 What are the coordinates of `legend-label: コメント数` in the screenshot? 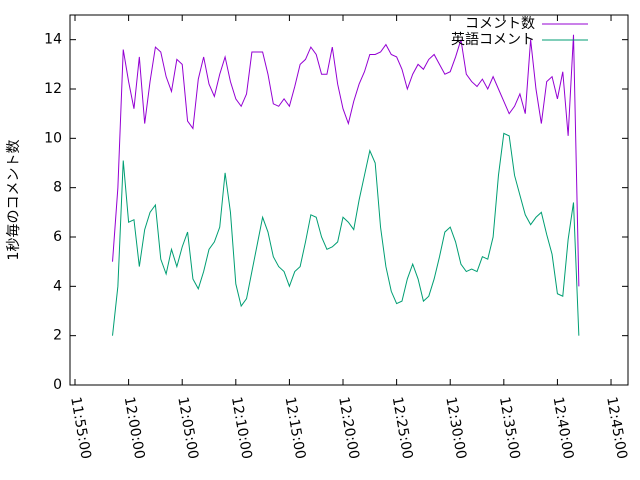 It's located at (500, 24).